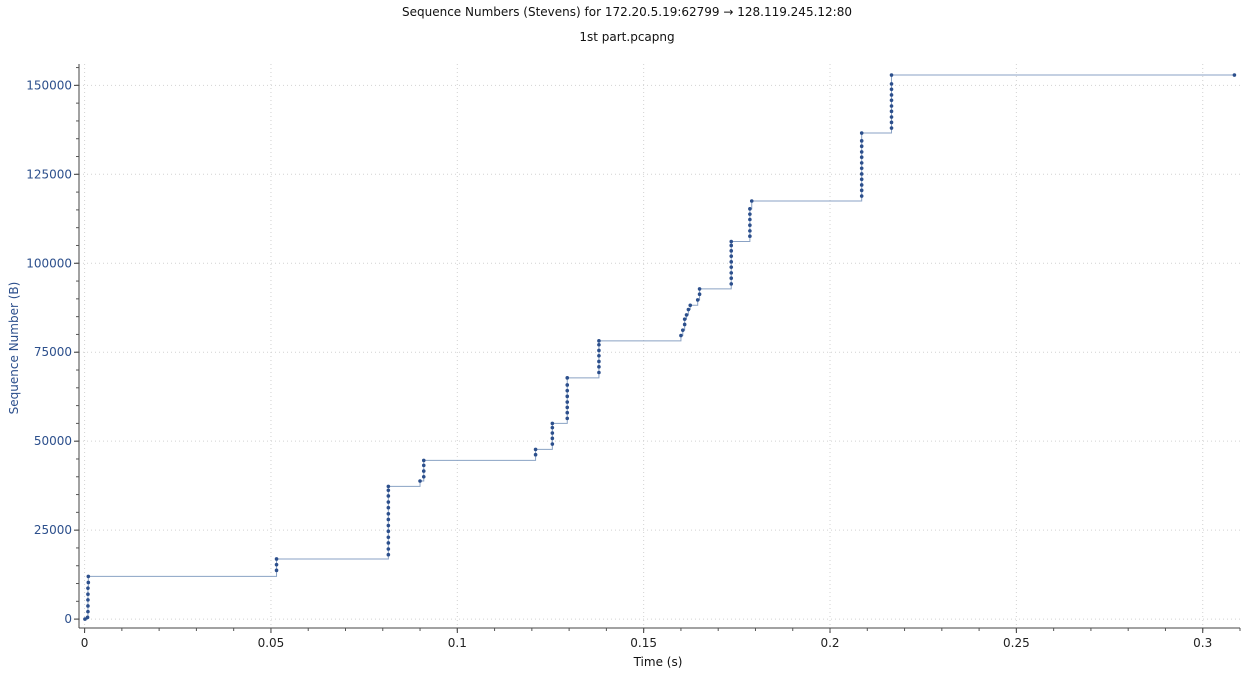 This screenshot has width=1254, height=675. Describe the element at coordinates (49, 174) in the screenshot. I see `y-tick-label: 125000` at that location.